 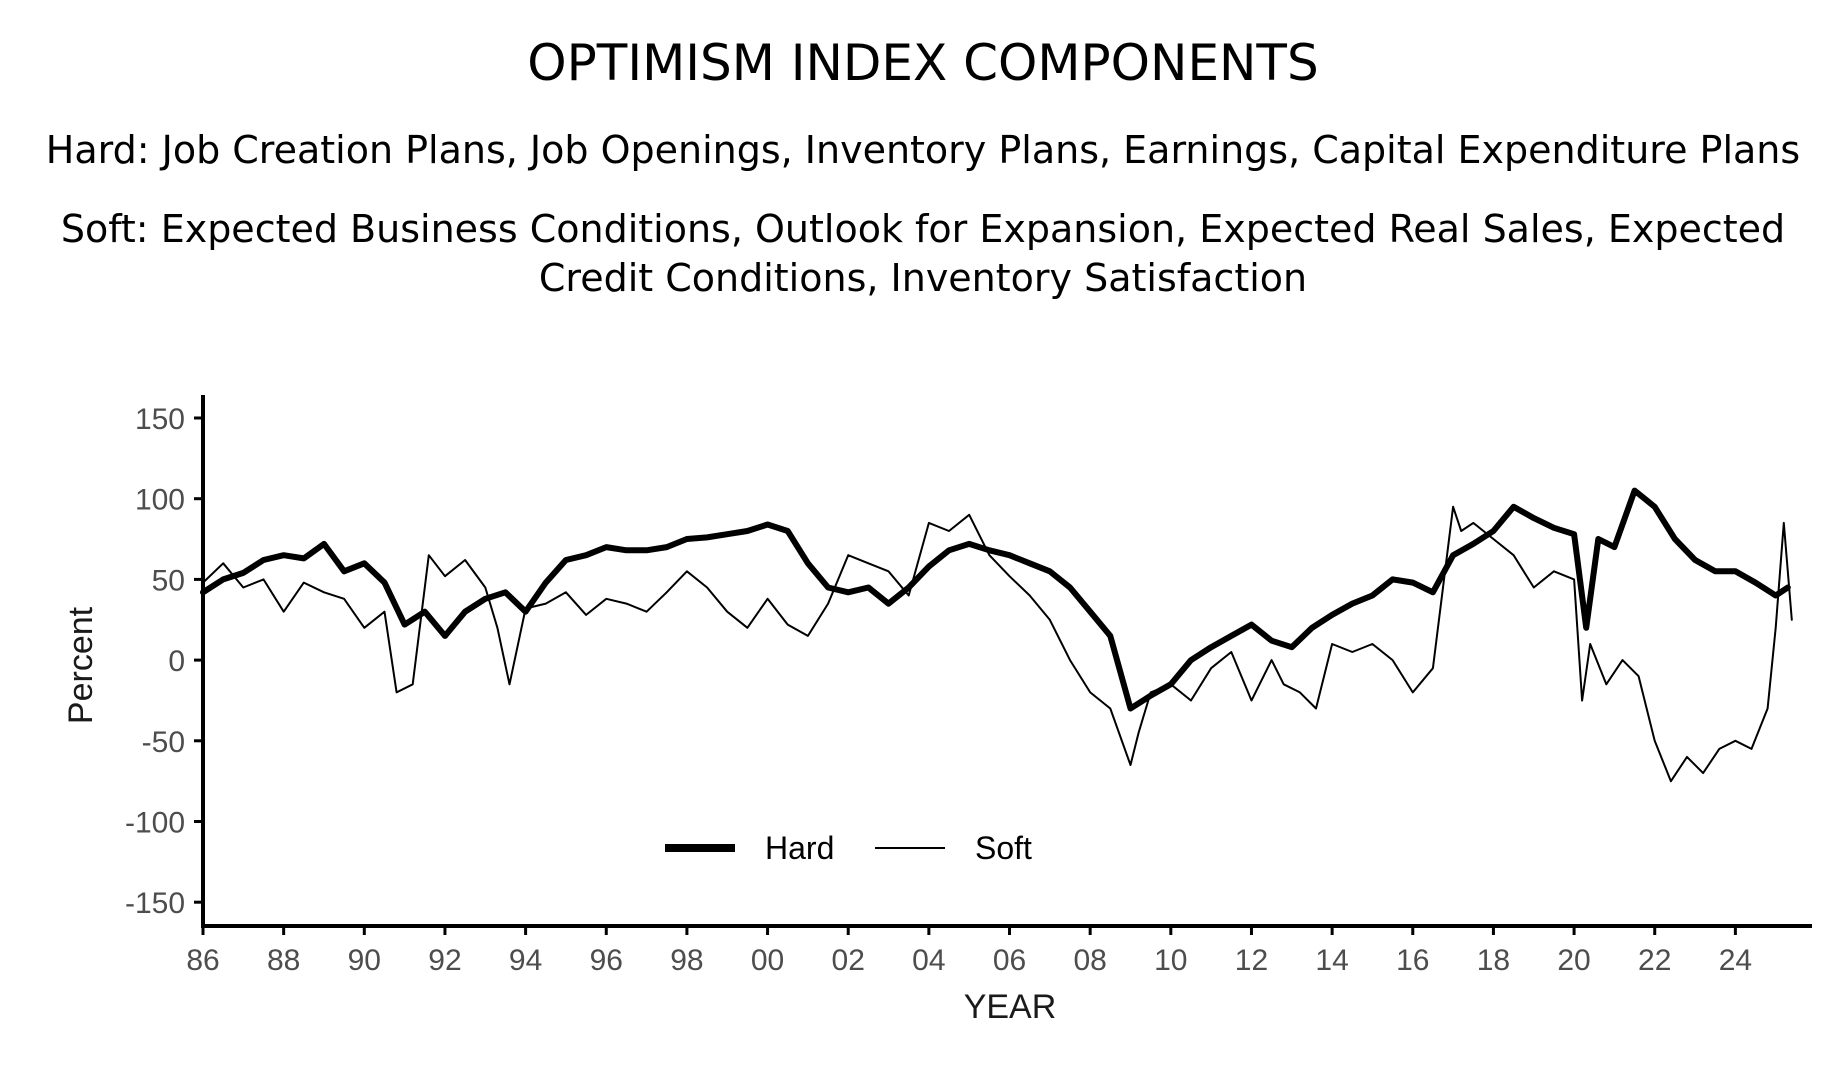 I want to click on y-tick-label: 0, so click(x=176, y=661).